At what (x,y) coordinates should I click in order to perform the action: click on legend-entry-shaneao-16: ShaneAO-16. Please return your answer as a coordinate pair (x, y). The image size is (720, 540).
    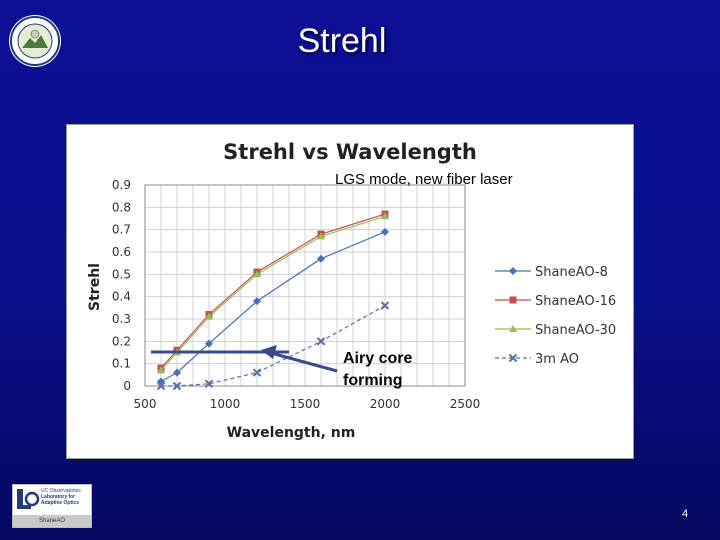
    Looking at the image, I should click on (555, 301).